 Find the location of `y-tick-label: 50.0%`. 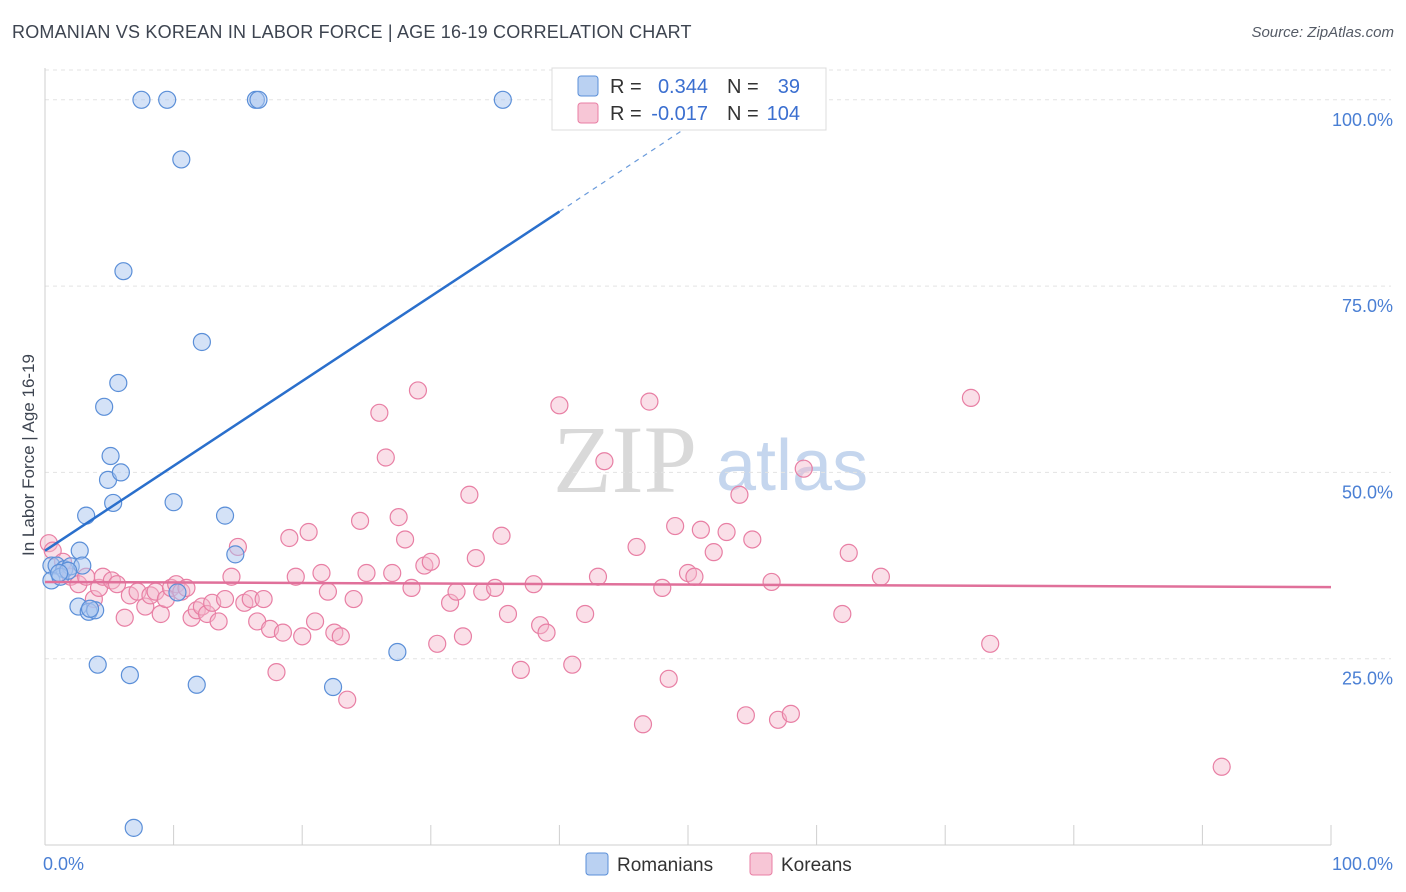

y-tick-label: 50.0% is located at coordinates (1367, 492).